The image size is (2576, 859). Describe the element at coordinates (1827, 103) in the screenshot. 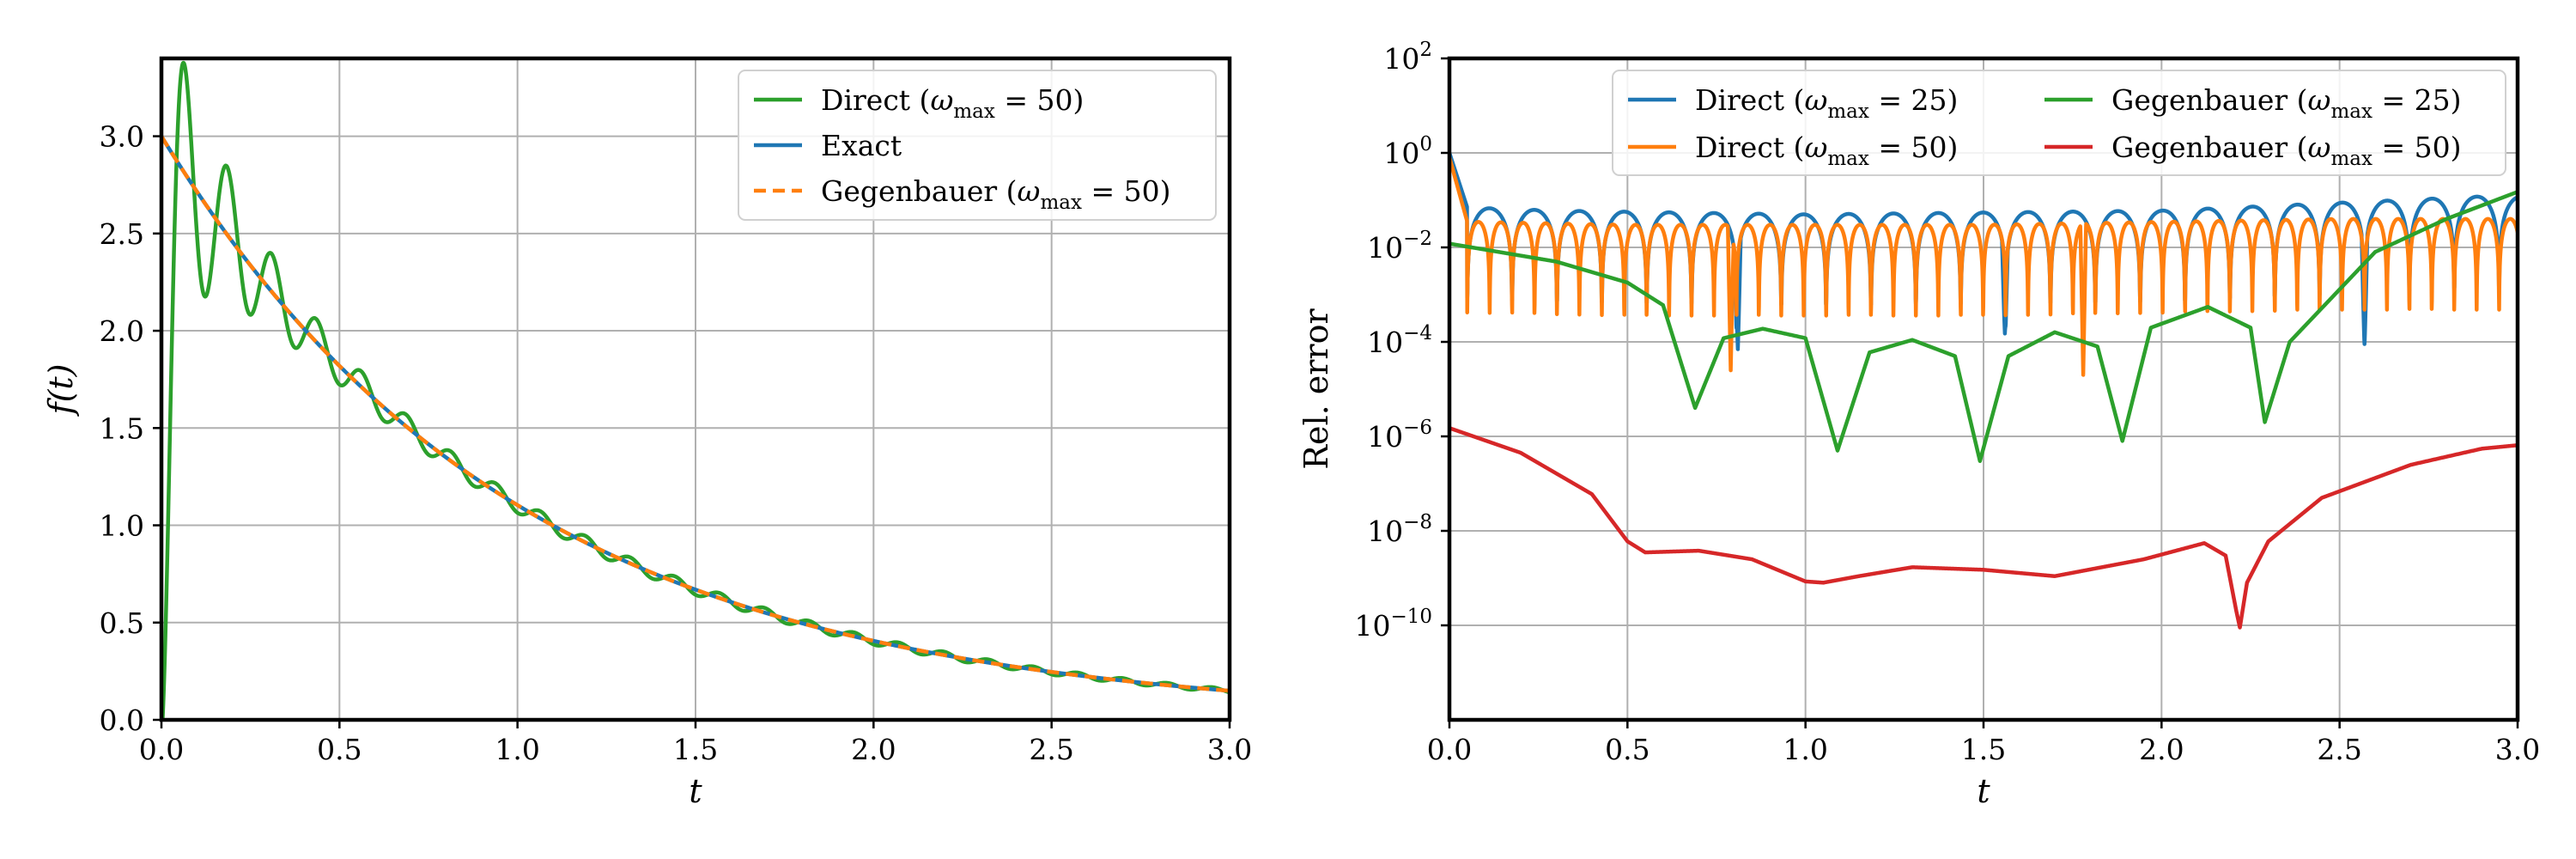

I see `legend-label: Direct (ωmax = 25)` at that location.